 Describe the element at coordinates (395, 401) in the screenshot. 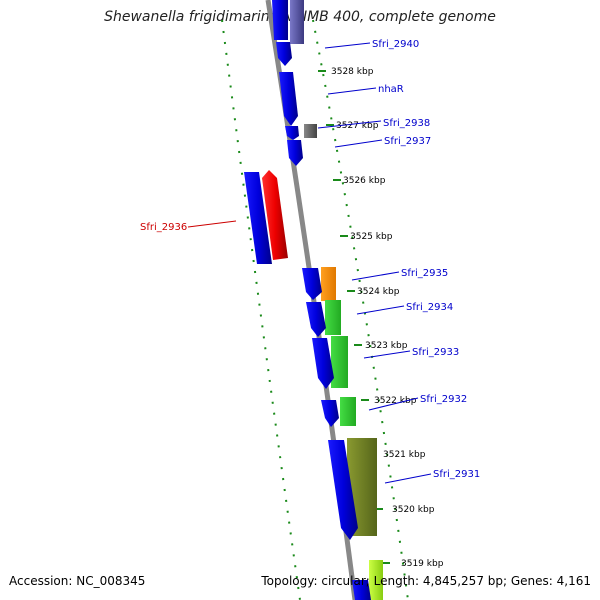

I see `kbp-label: 3522 kbp` at that location.